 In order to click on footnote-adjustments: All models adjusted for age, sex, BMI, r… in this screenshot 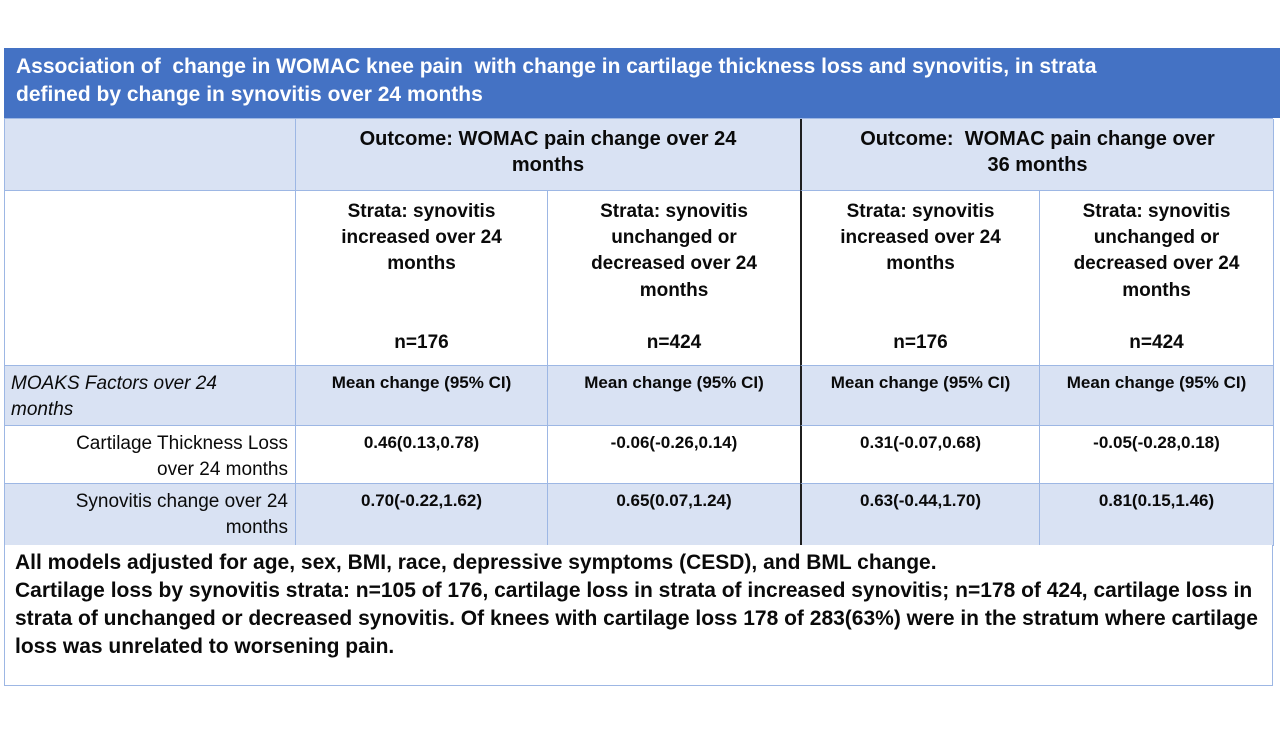, I will do `click(476, 562)`.